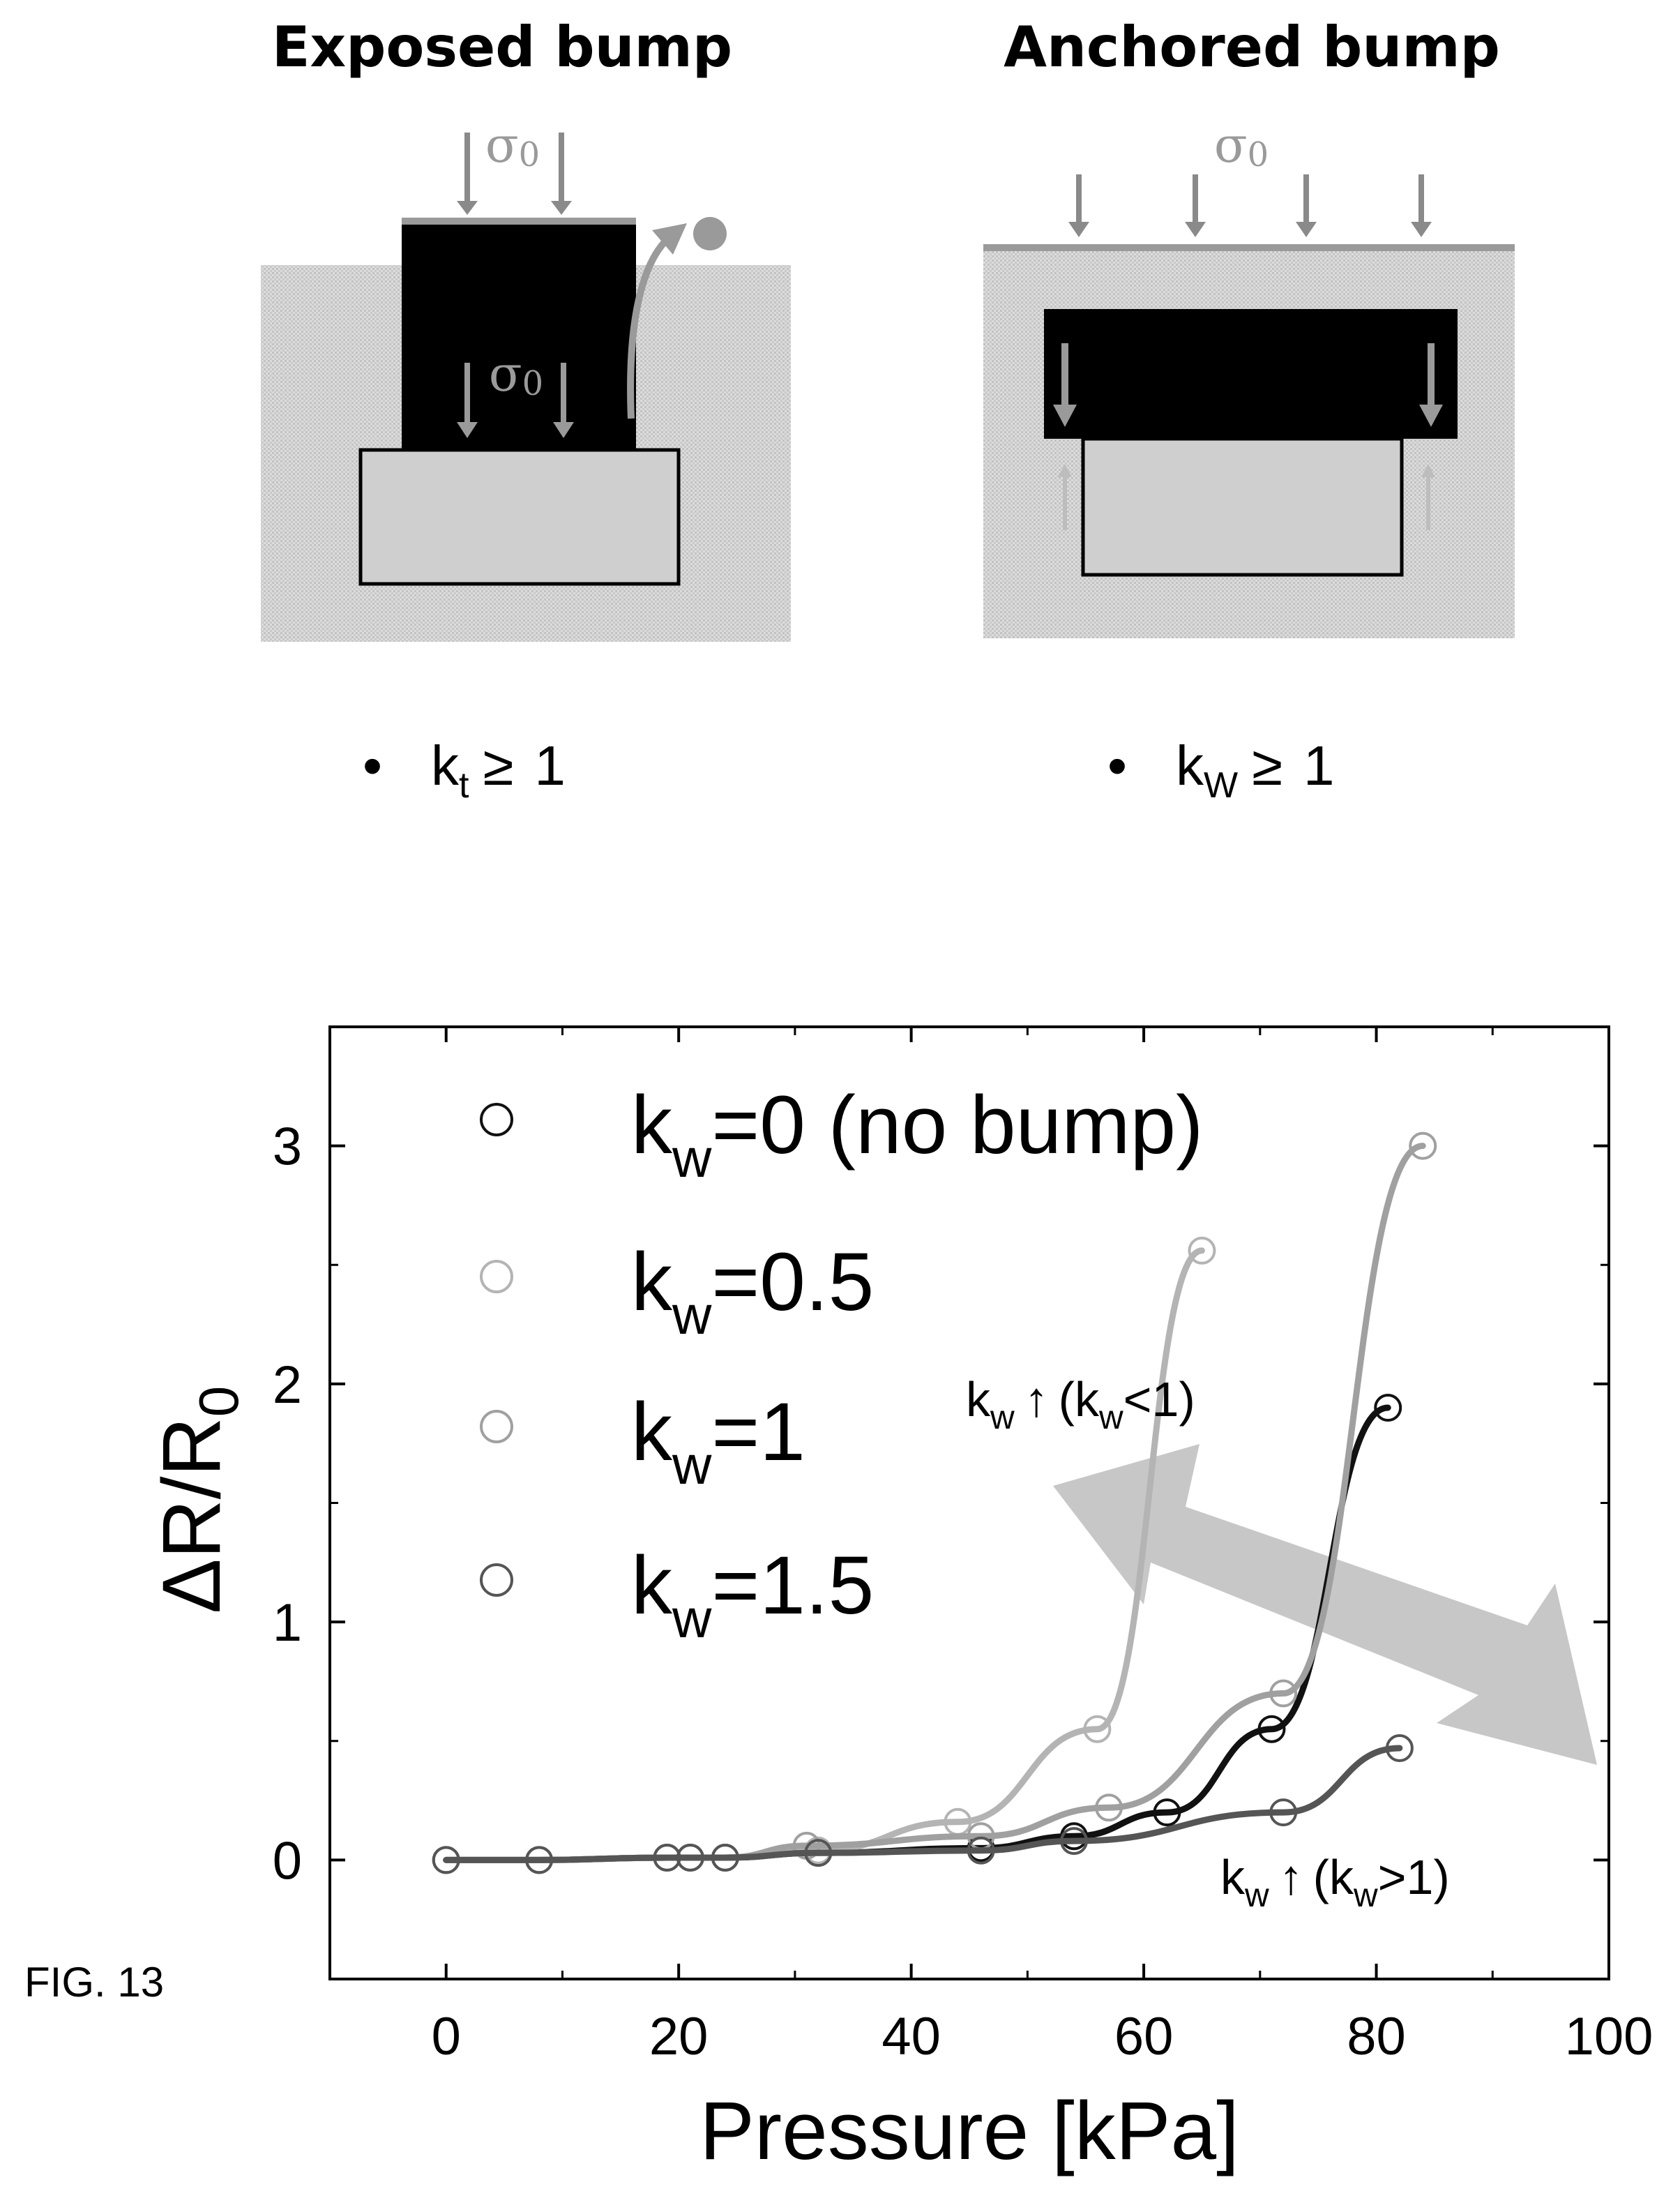 This screenshot has height=2189, width=1680. I want to click on anchored-bump-panel: Anchored bump σ0 • kW ≥1, so click(1249, 410).